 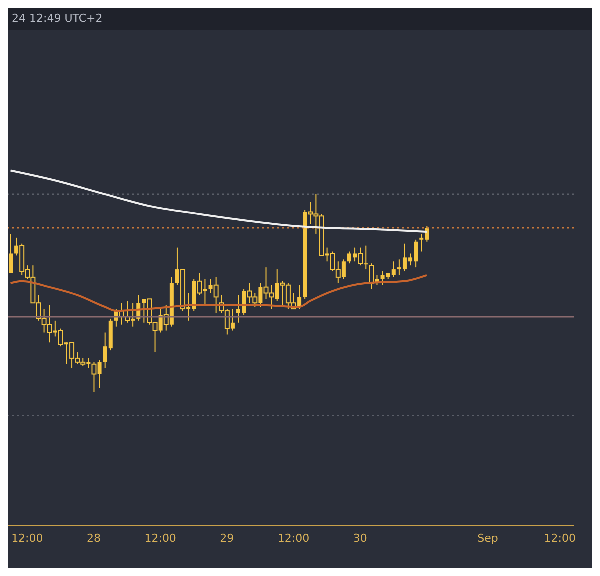 I want to click on x-tick-label: Sep, so click(x=488, y=538).